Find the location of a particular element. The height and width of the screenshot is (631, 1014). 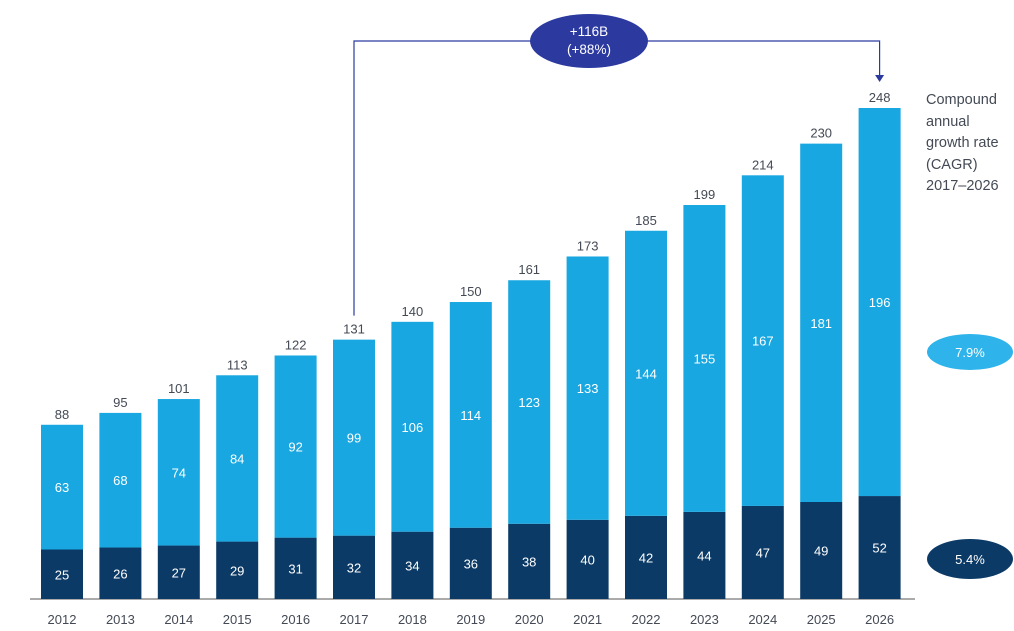

upper-segment-value-label: 167 is located at coordinates (763, 341).